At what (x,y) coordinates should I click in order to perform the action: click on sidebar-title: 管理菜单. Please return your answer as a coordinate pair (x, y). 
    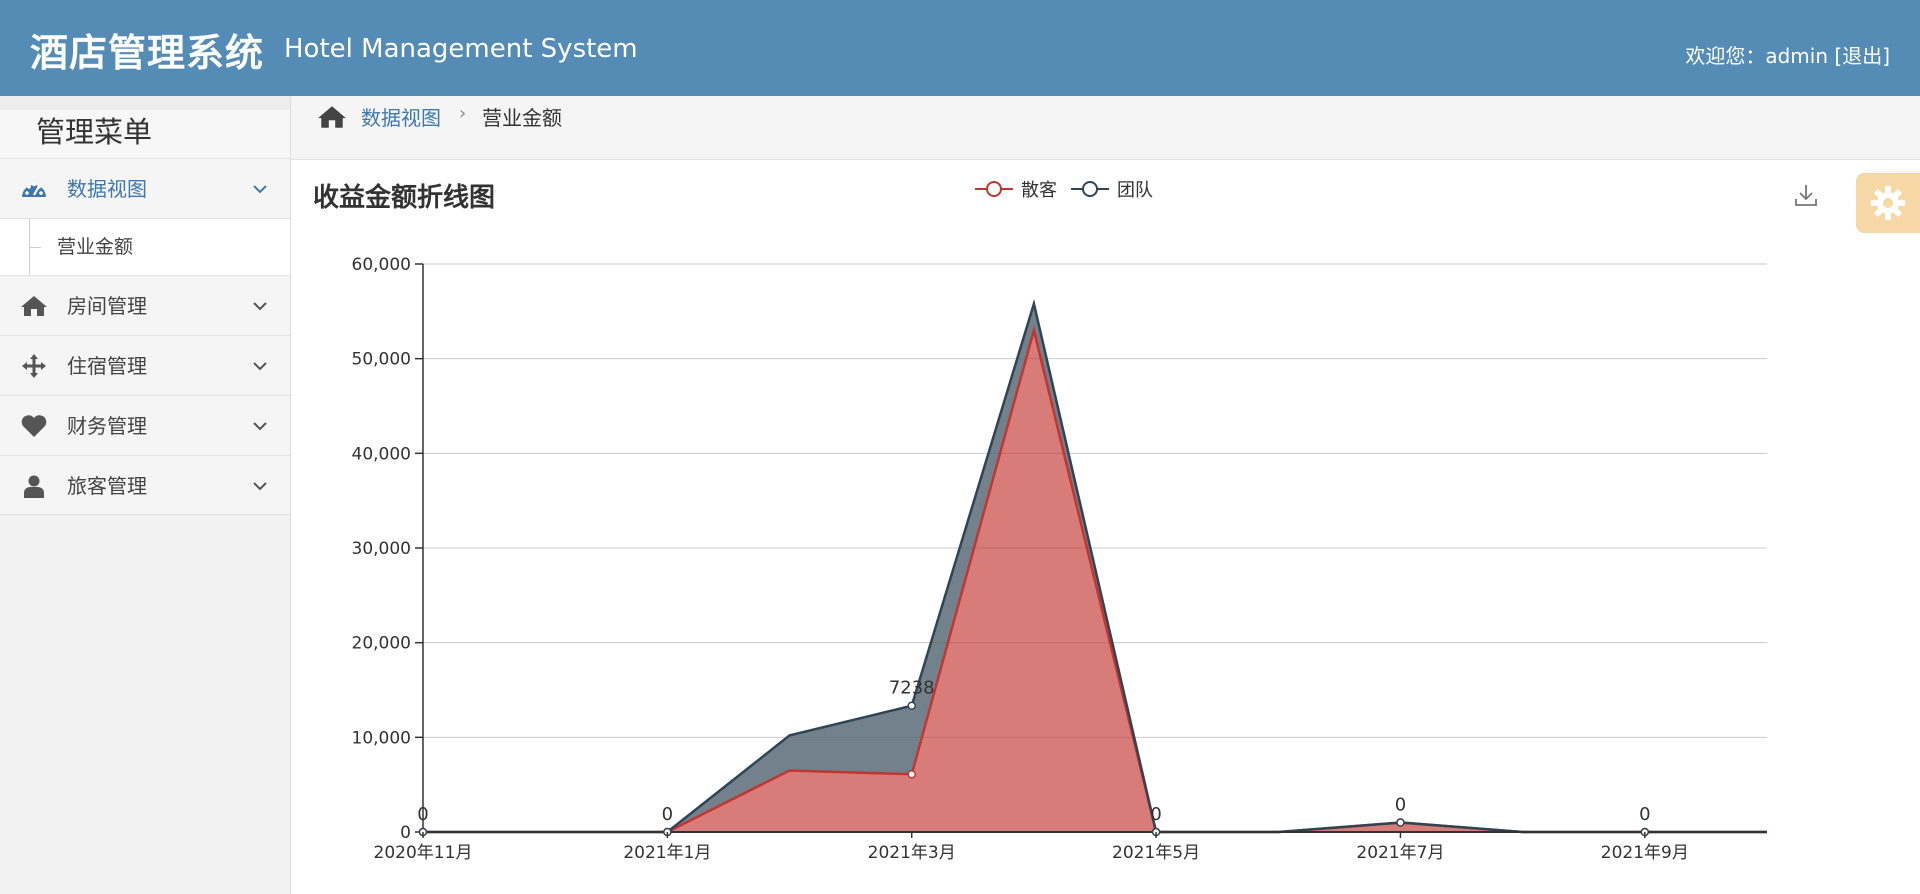
    Looking at the image, I should click on (145, 127).